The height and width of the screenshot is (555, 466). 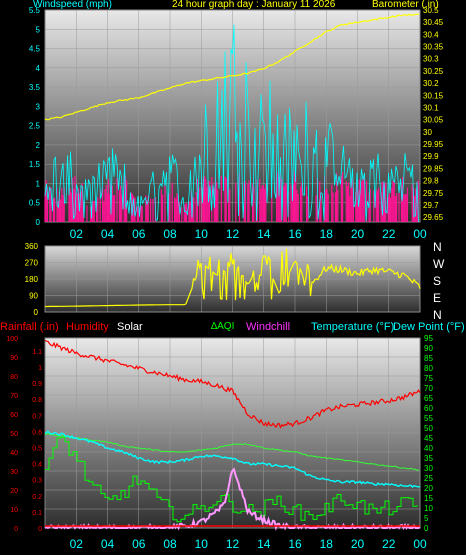 I want to click on temperature-tick-label: 25, so click(x=428, y=478).